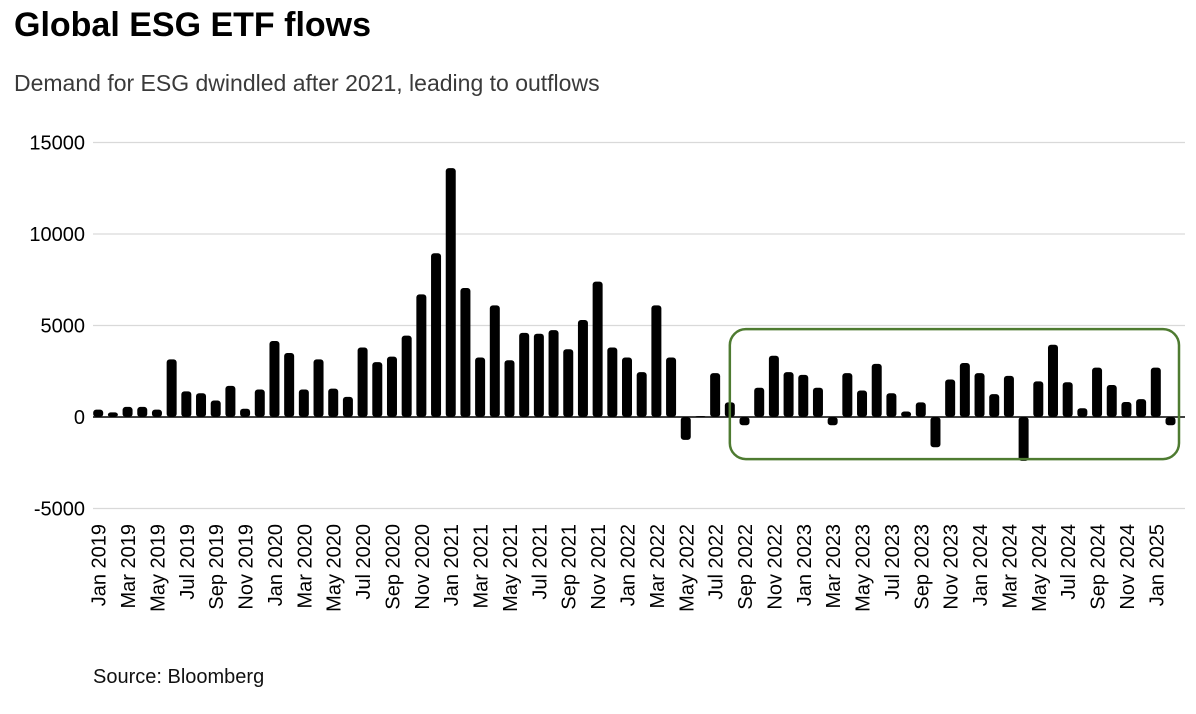  What do you see at coordinates (364, 562) in the screenshot?
I see `x-tick-label: Jul 2020` at bounding box center [364, 562].